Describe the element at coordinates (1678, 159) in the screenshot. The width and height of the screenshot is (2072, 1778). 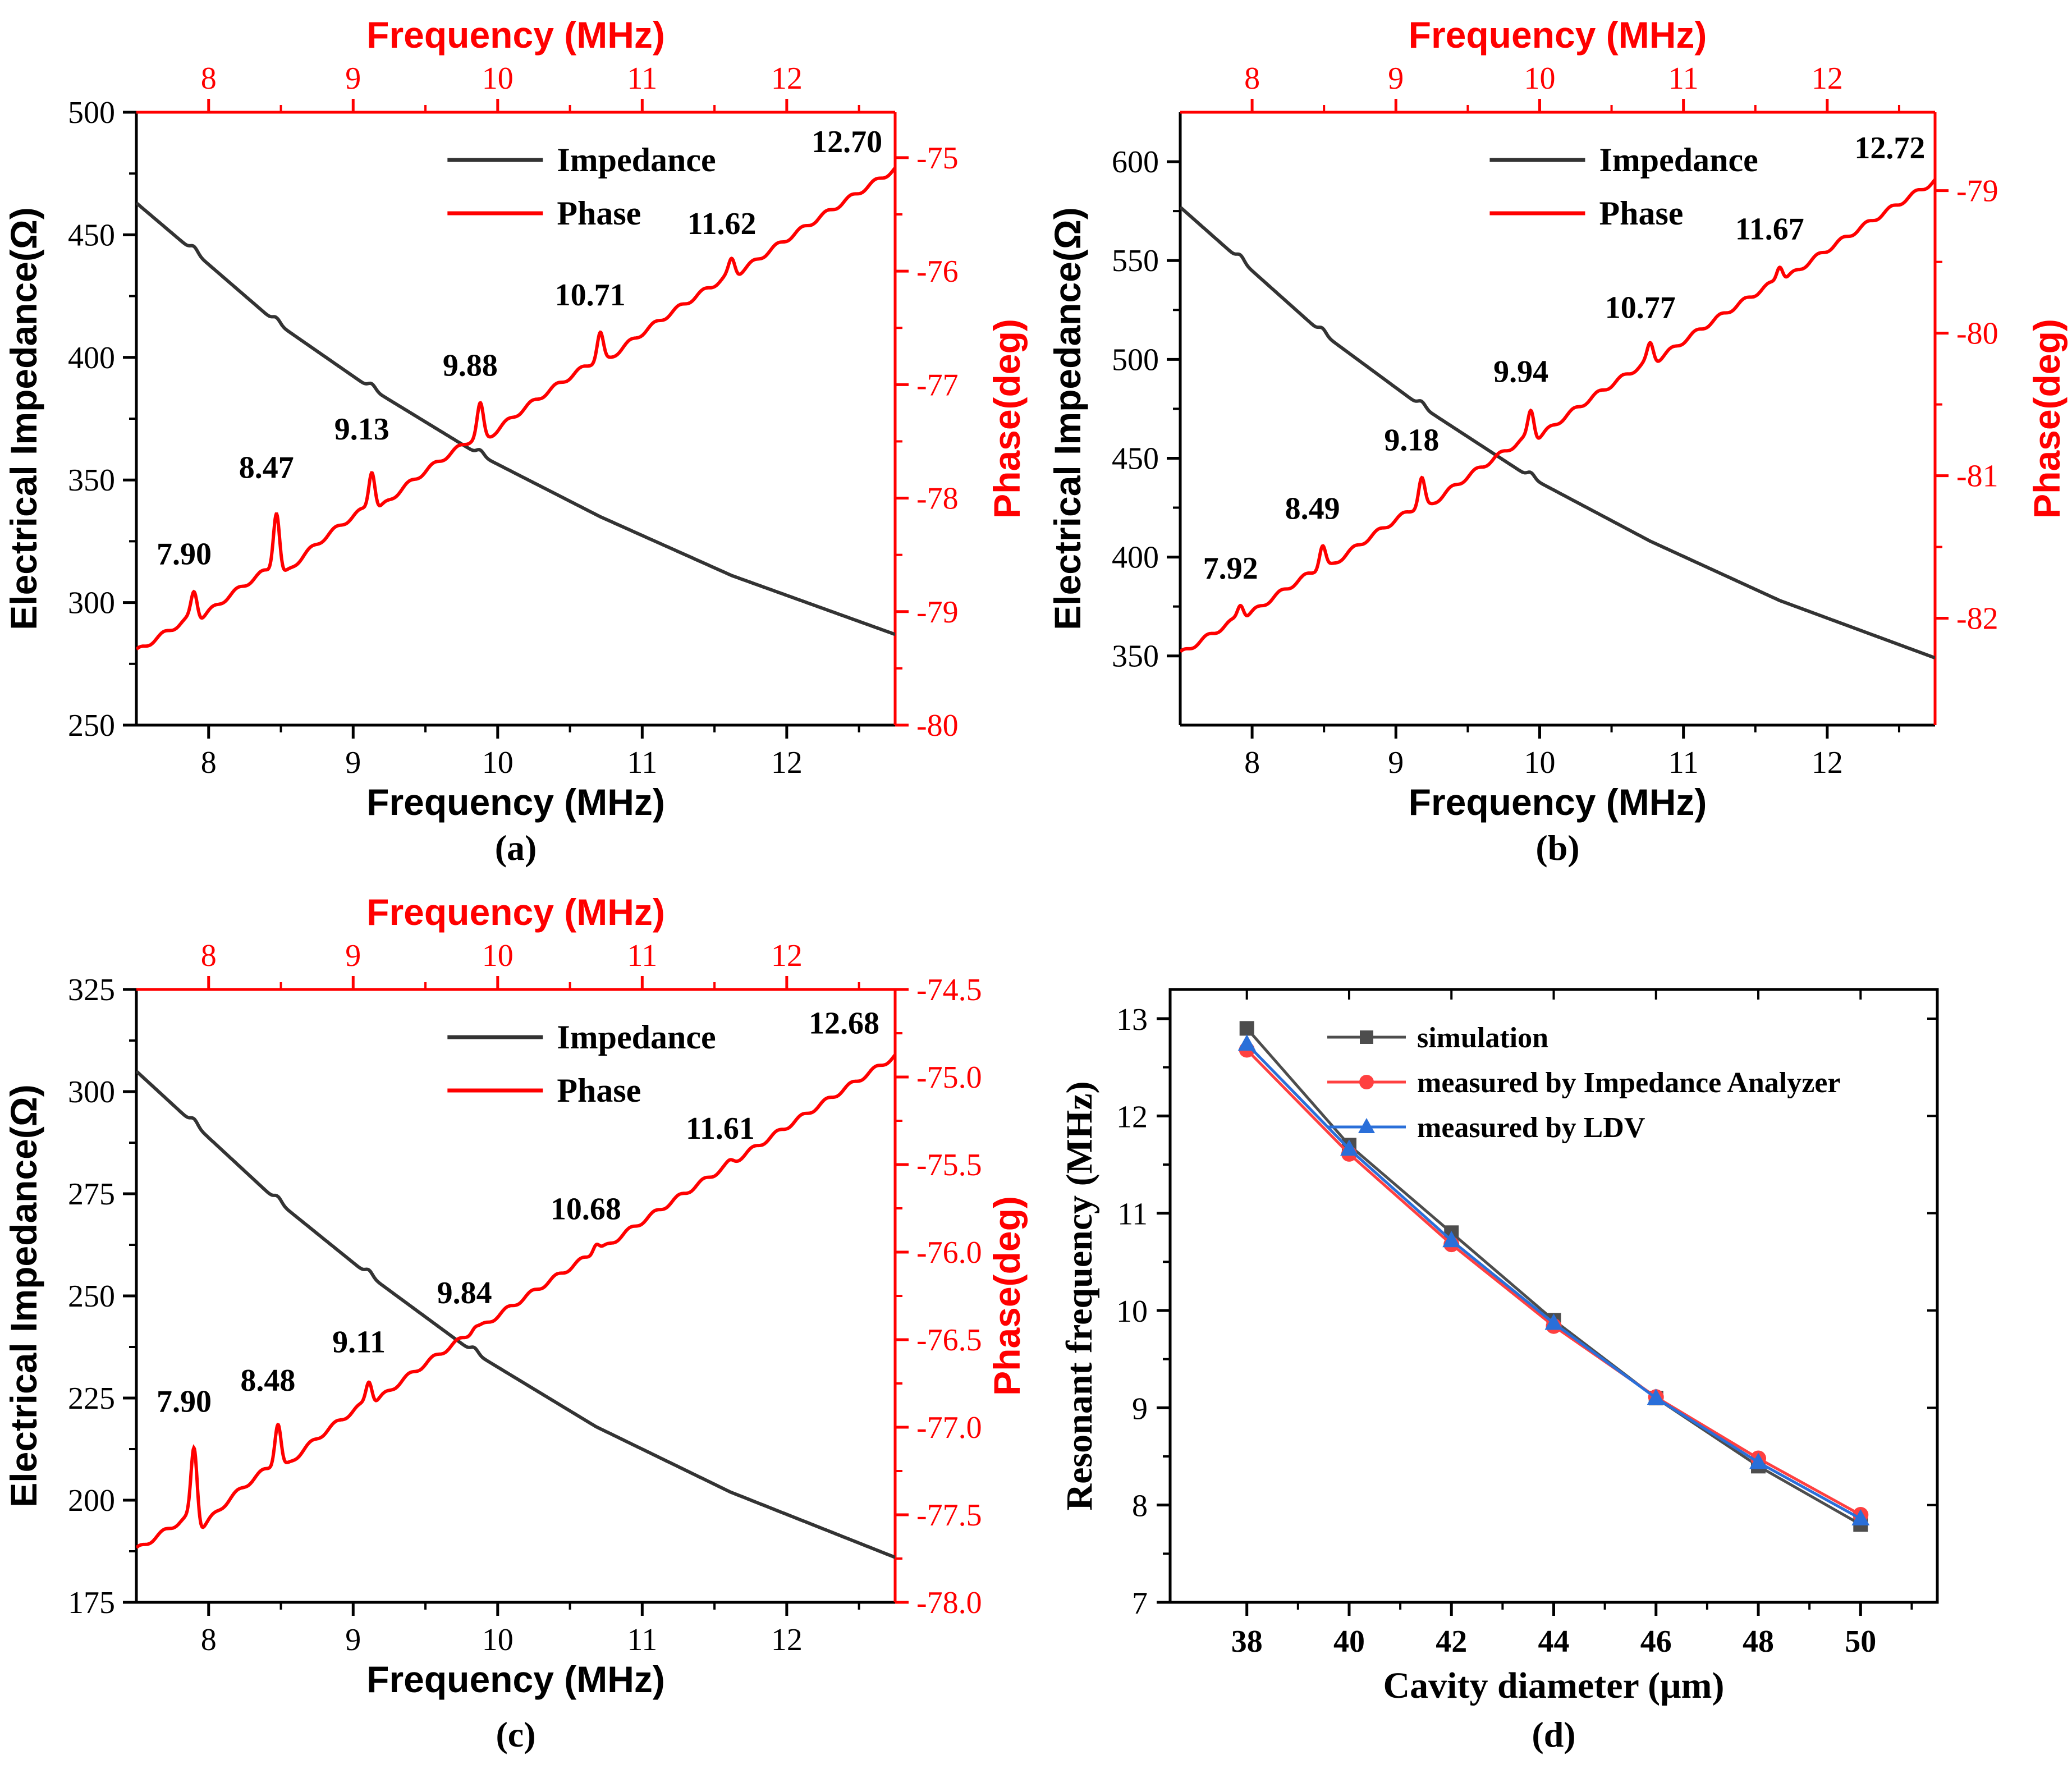
I see `legend-label-impedance: Impedance` at that location.